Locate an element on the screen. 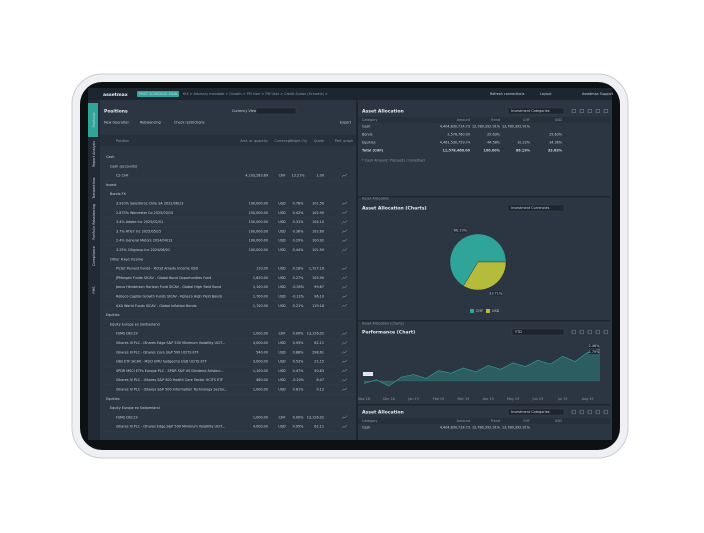 This screenshot has width=704, height=533. sidebar-tab: Portfolio Rebalancing is located at coordinates (94, 222).